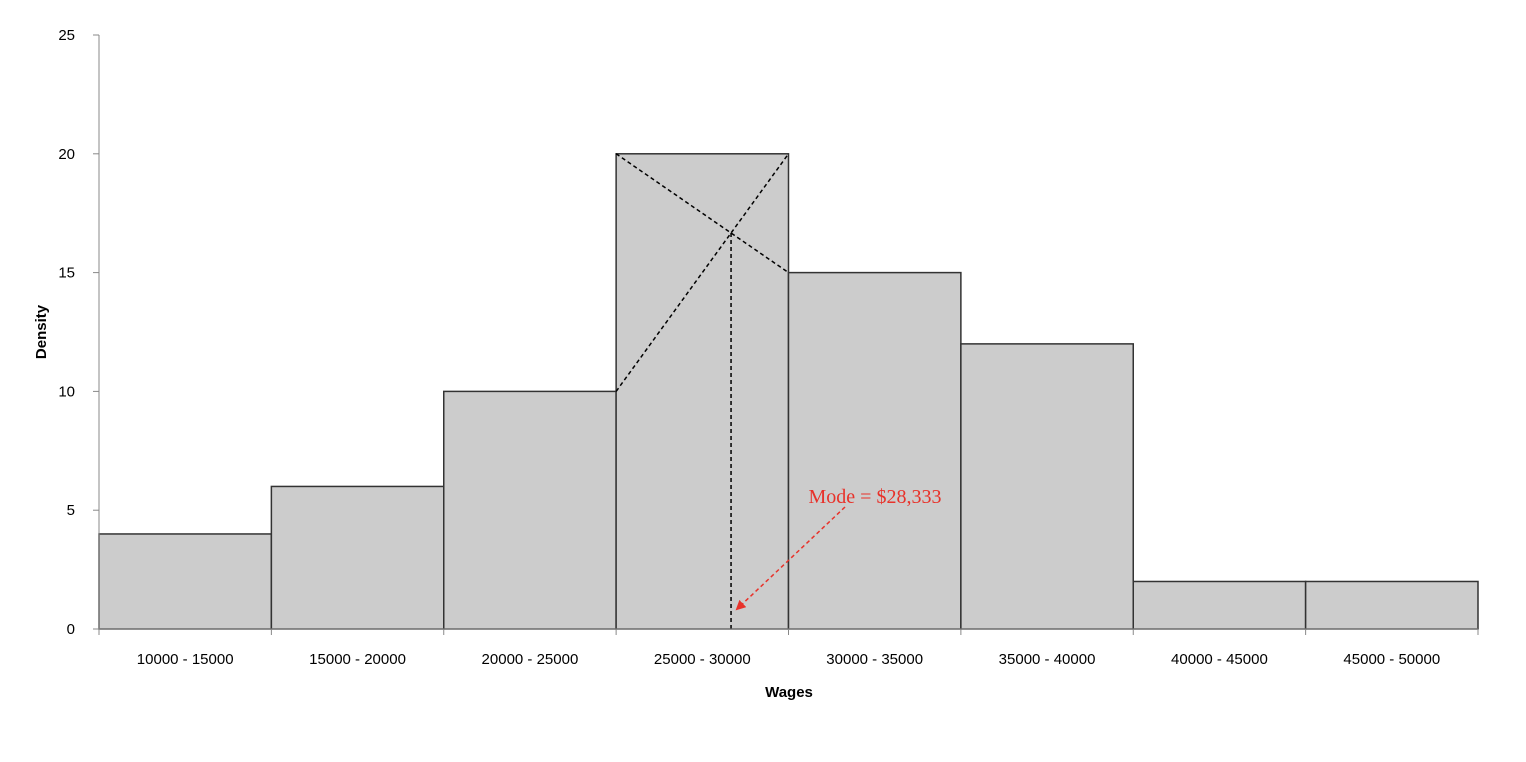 This screenshot has width=1526, height=762. Describe the element at coordinates (1047, 659) in the screenshot. I see `x-tick-label: 35000 - 40000` at that location.